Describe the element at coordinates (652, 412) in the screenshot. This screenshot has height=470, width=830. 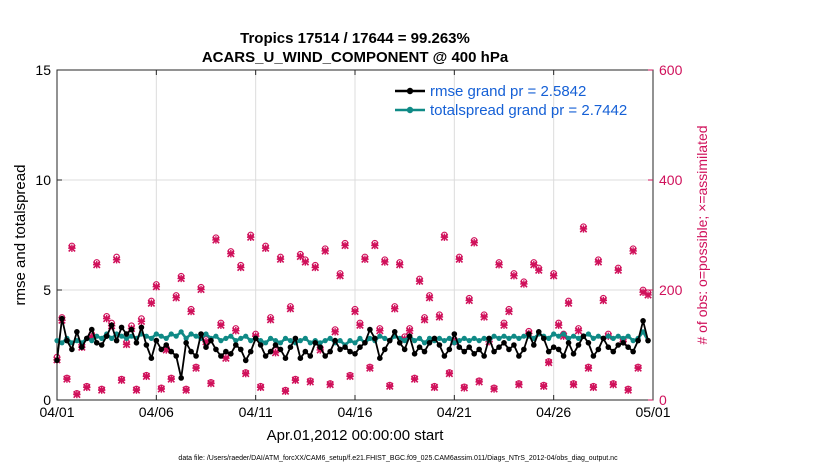
I see `x-tick-label: 05/01` at that location.